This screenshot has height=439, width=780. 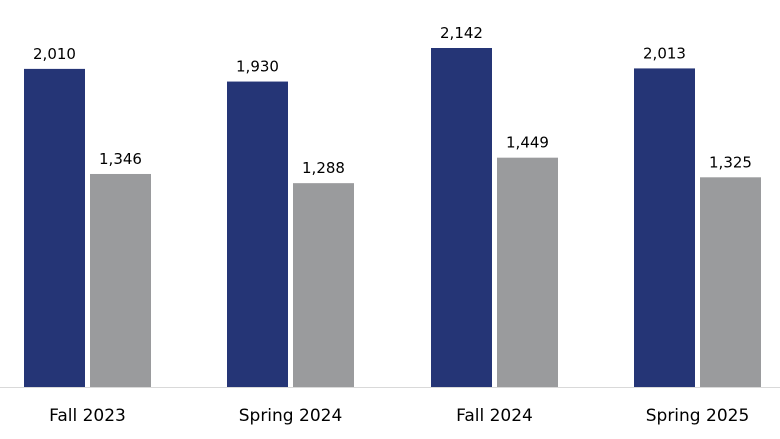 What do you see at coordinates (87, 416) in the screenshot?
I see `x-tick-label: Fall 2023` at bounding box center [87, 416].